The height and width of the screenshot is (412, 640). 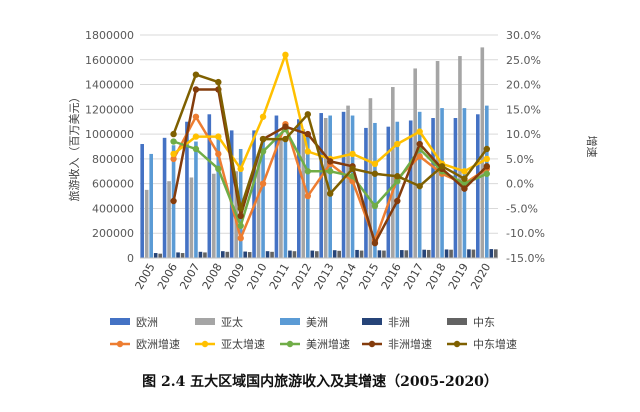 I want to click on x-tick-label: 2020, so click(x=480, y=276).